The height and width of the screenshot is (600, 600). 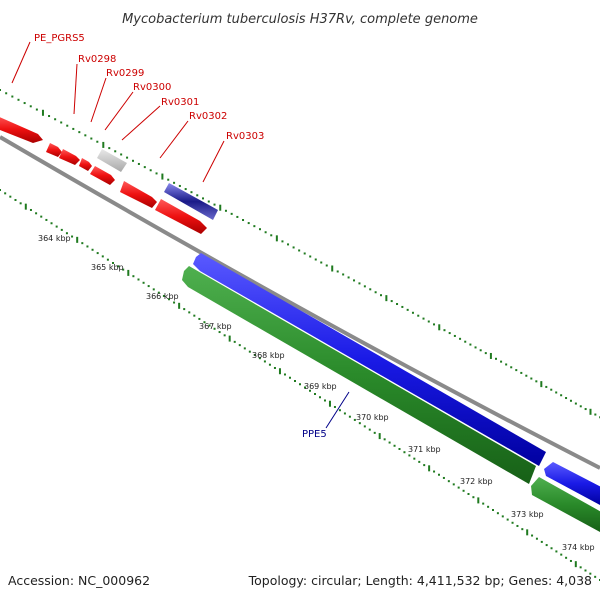 What do you see at coordinates (141, 123) in the screenshot?
I see `leader-rv0301` at bounding box center [141, 123].